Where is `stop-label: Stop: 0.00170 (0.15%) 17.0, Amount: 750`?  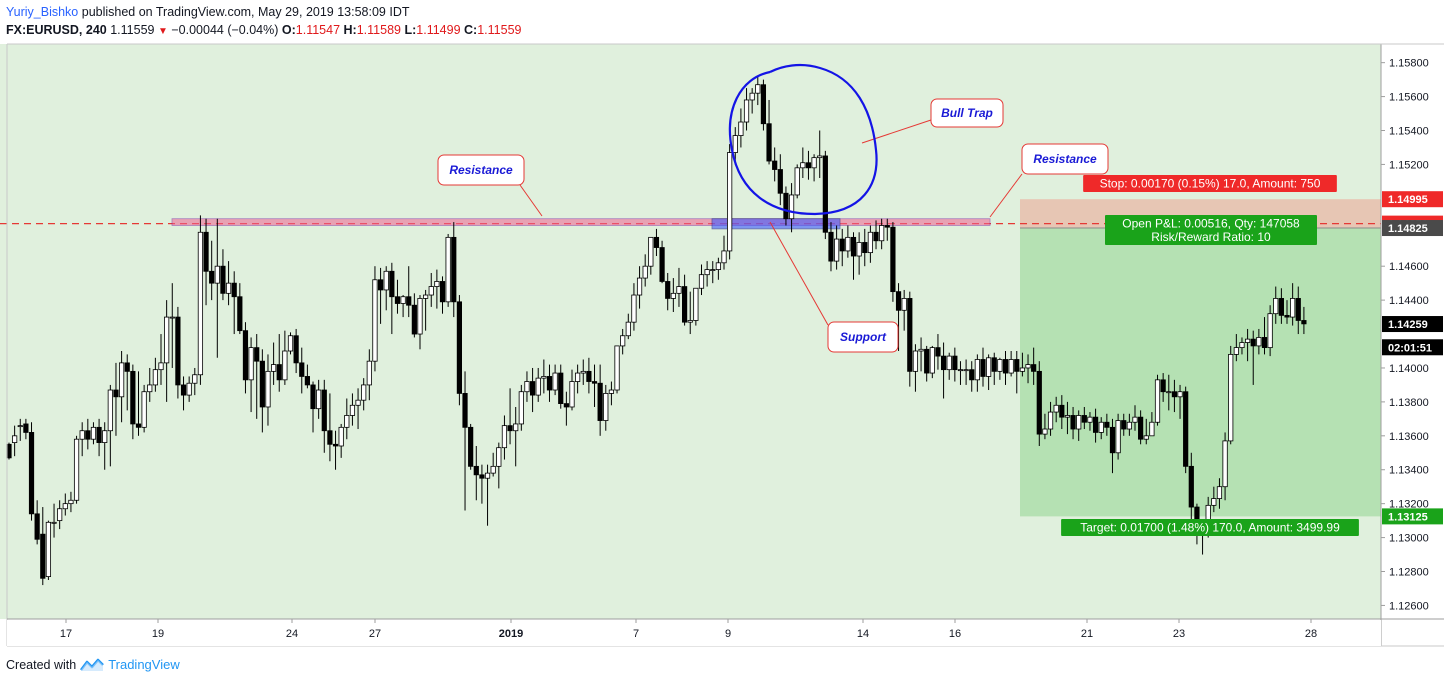
stop-label: Stop: 0.00170 (0.15%) 17.0, Amount: 750 is located at coordinates (1210, 183).